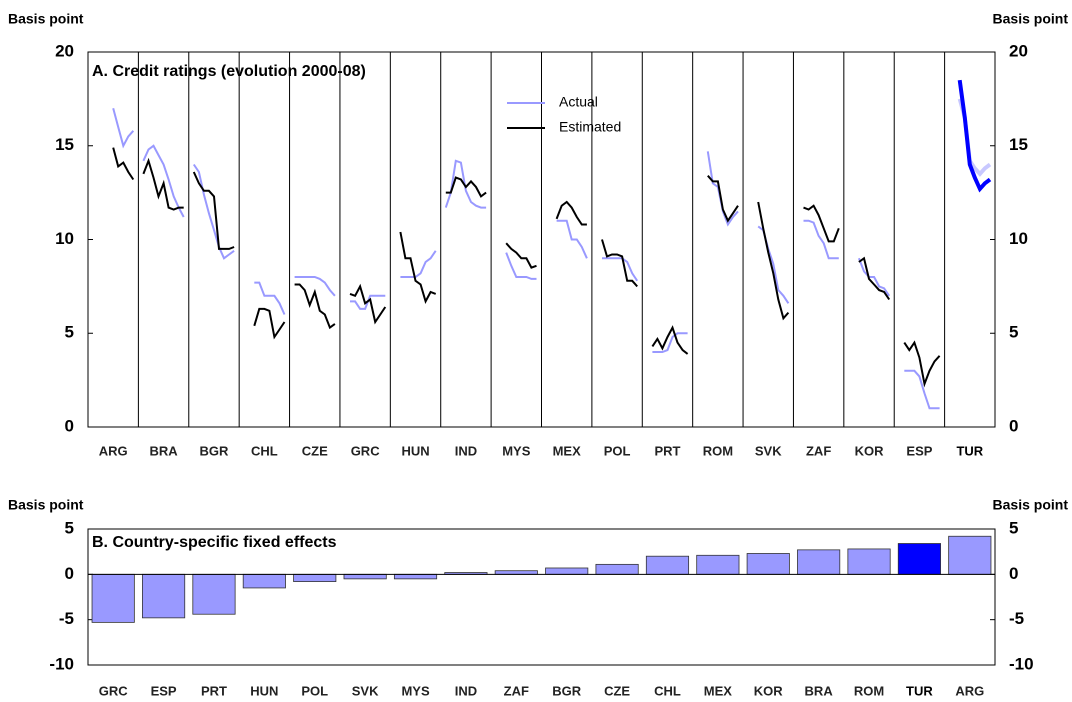 The image size is (1072, 702). Describe the element at coordinates (1016, 618) in the screenshot. I see `y2-tick-label: -5` at that location.